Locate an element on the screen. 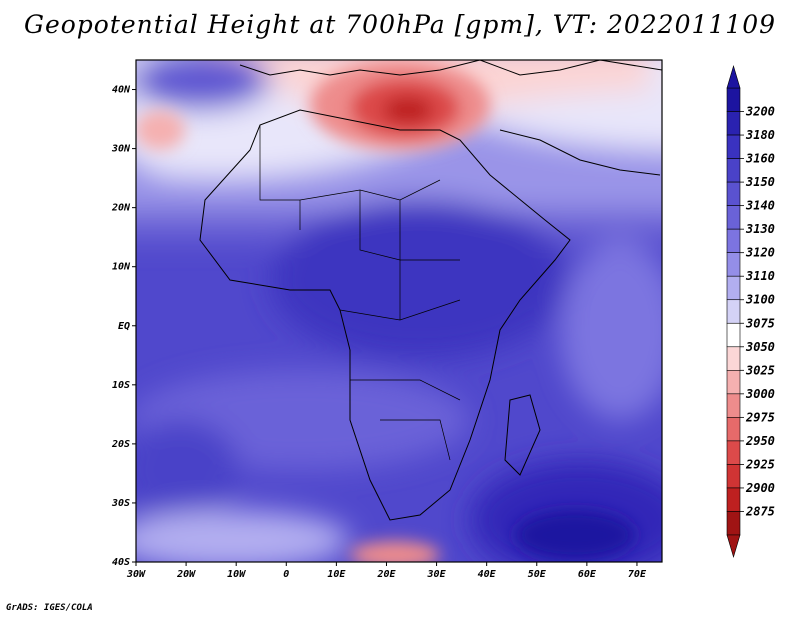 The width and height of the screenshot is (800, 618). central-trough is located at coordinates (420, 280).